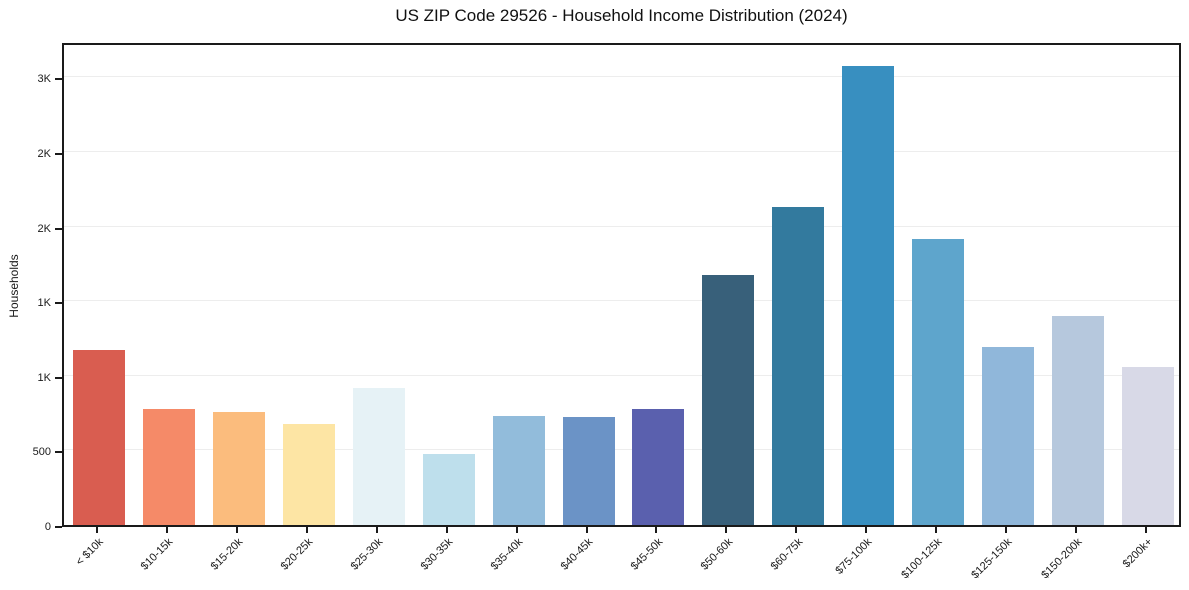 The height and width of the screenshot is (590, 1189). I want to click on y-tick-label: 0, so click(47, 527).